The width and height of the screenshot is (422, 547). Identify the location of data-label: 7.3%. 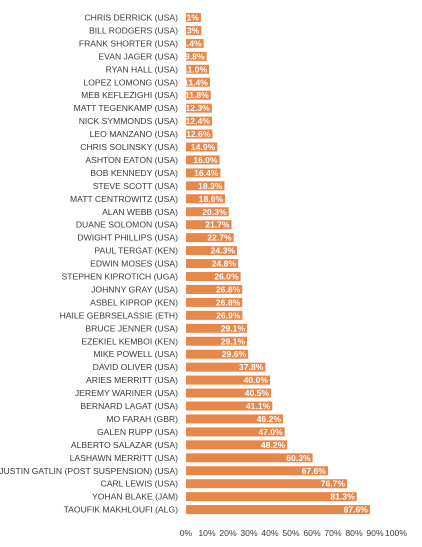
(190, 30).